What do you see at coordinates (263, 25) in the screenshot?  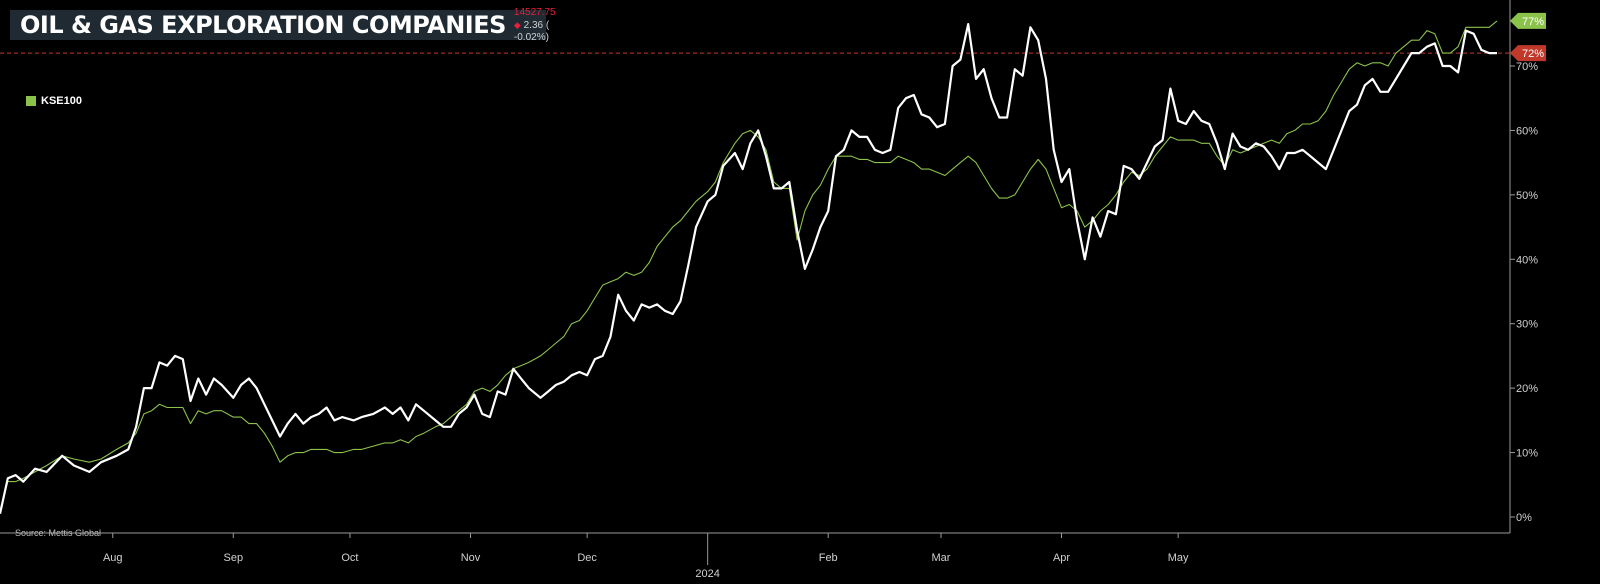 I see `chart-title: OIL & GAS EXPLORATION COMPANIES` at bounding box center [263, 25].